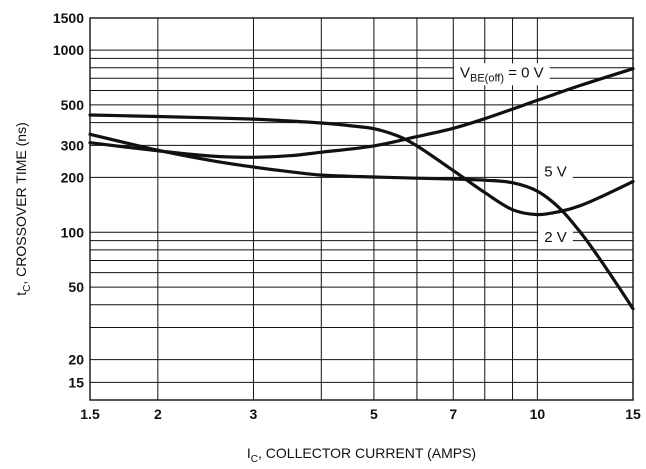 This screenshot has width=646, height=469. I want to click on x-tick-label: 10, so click(538, 414).